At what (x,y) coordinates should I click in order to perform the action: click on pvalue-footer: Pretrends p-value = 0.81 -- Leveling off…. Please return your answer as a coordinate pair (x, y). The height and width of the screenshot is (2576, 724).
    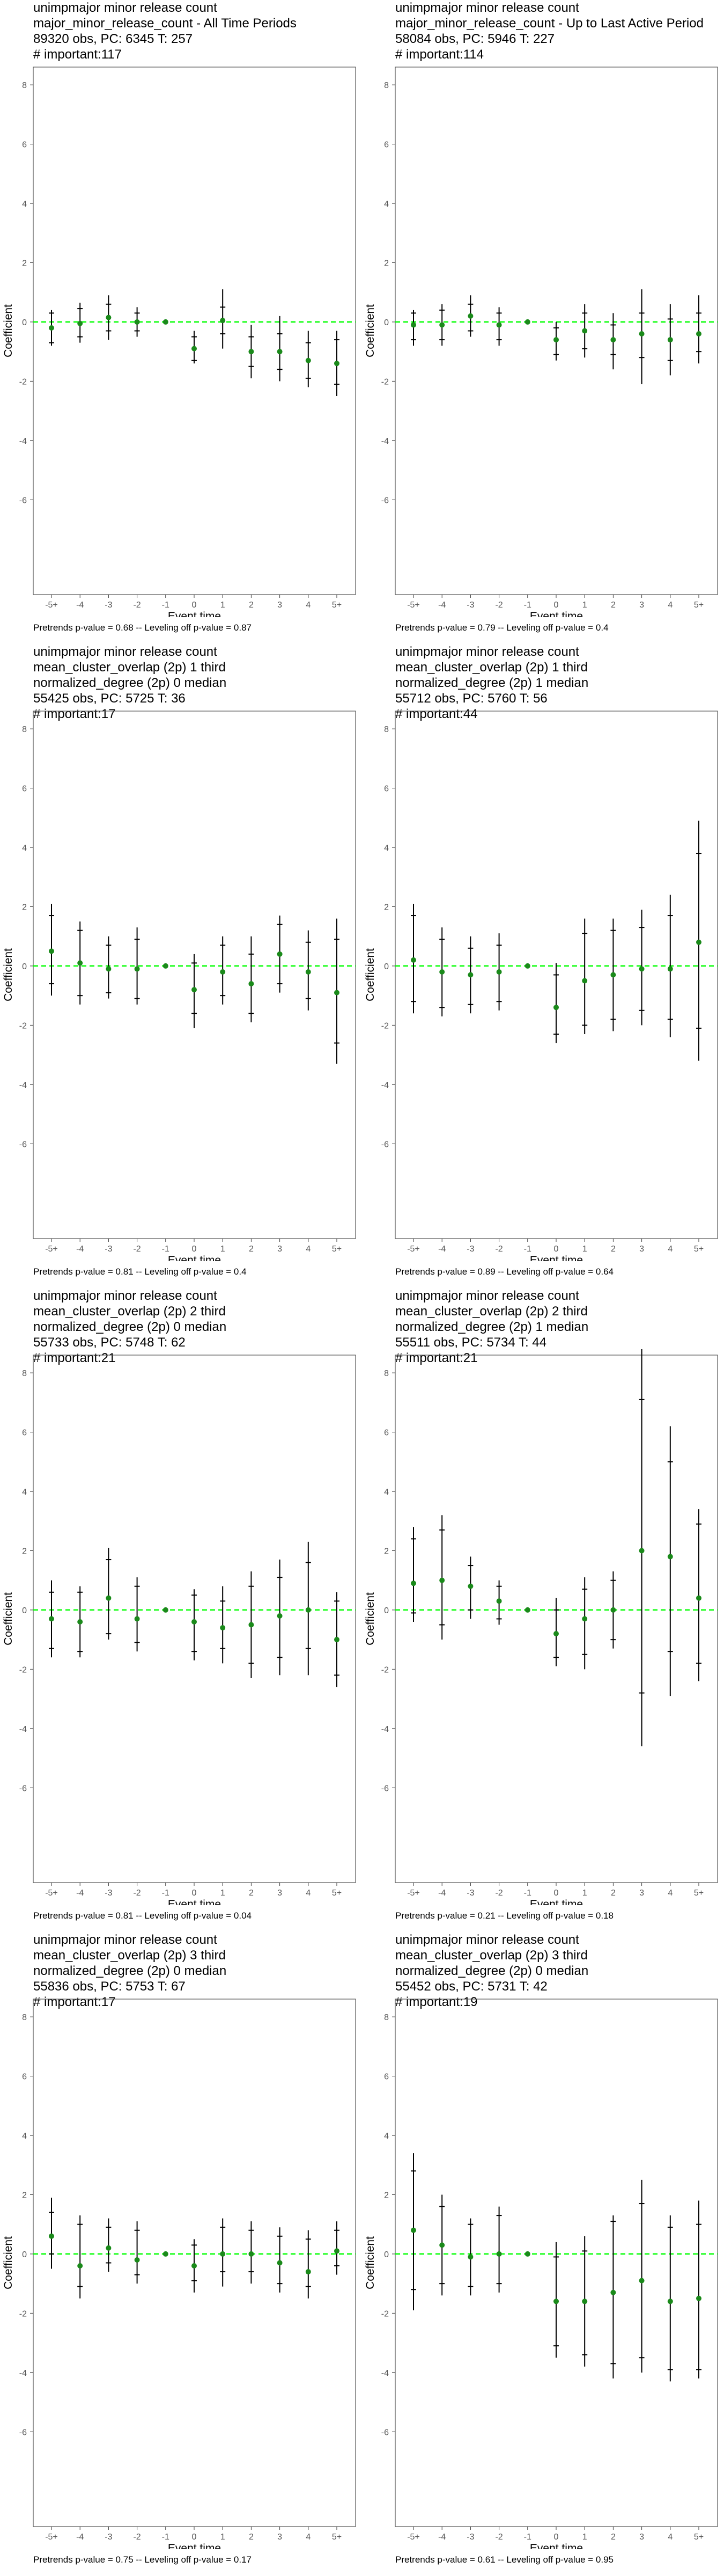
    Looking at the image, I should click on (140, 1272).